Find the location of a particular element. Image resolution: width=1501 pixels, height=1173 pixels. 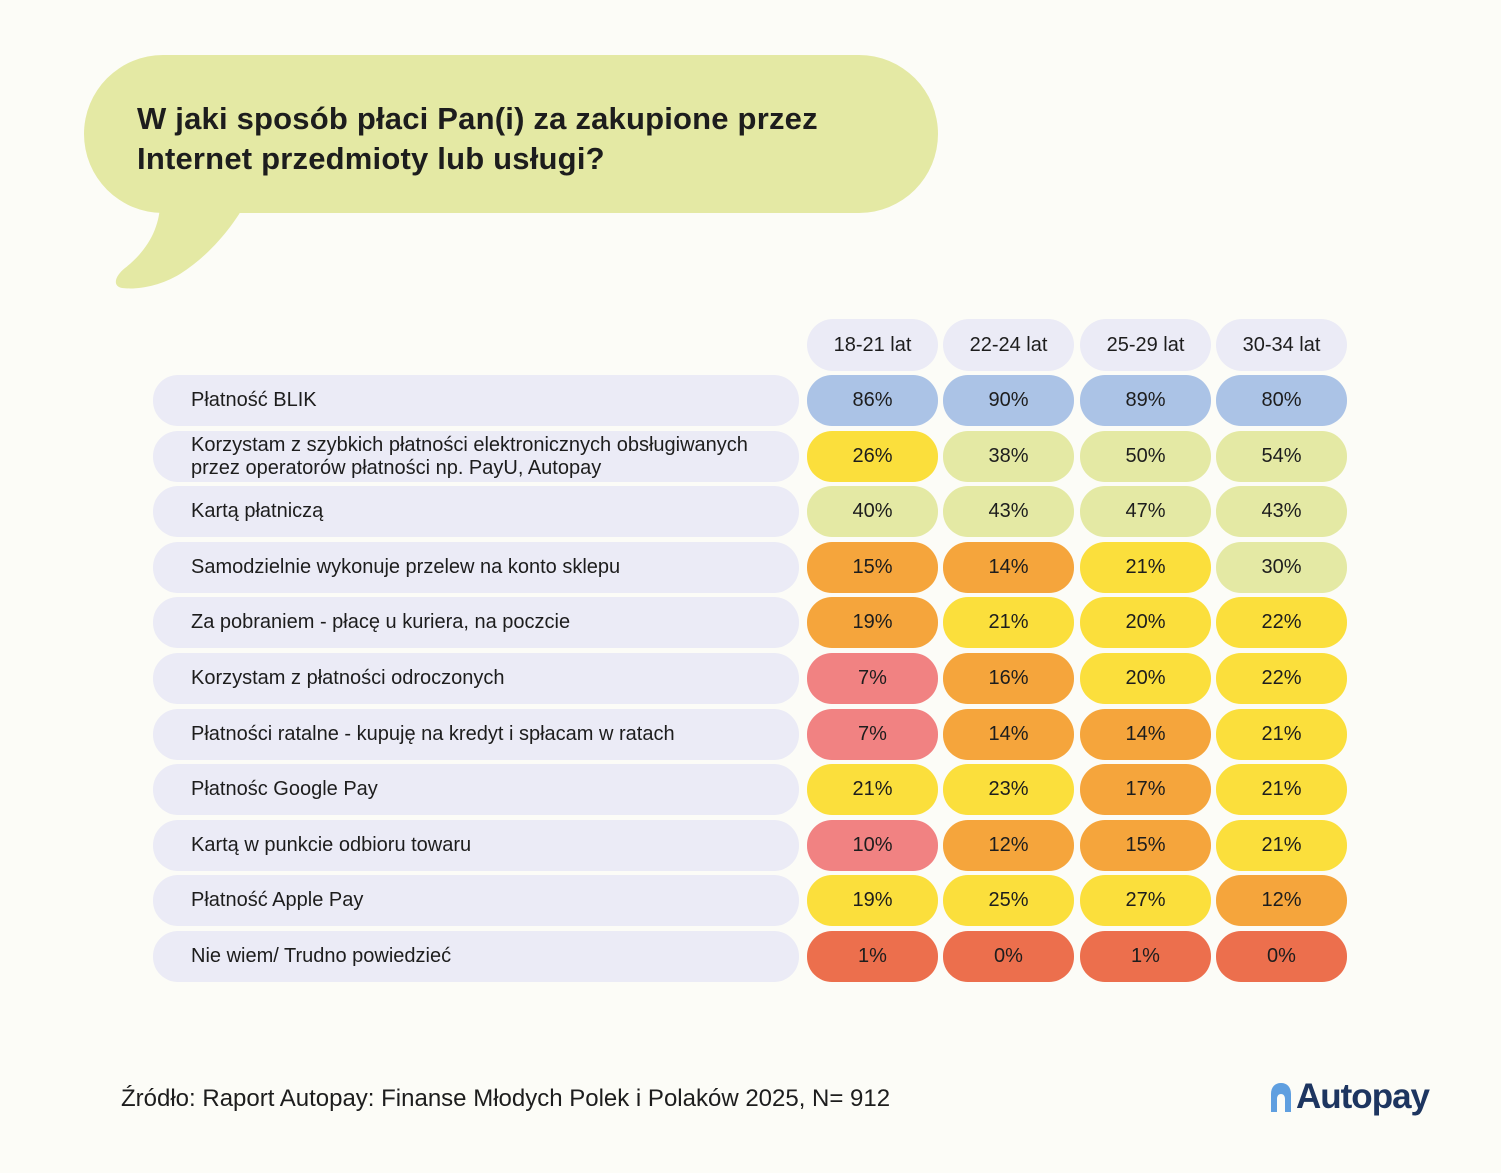

value-cell: 17% is located at coordinates (1145, 789).